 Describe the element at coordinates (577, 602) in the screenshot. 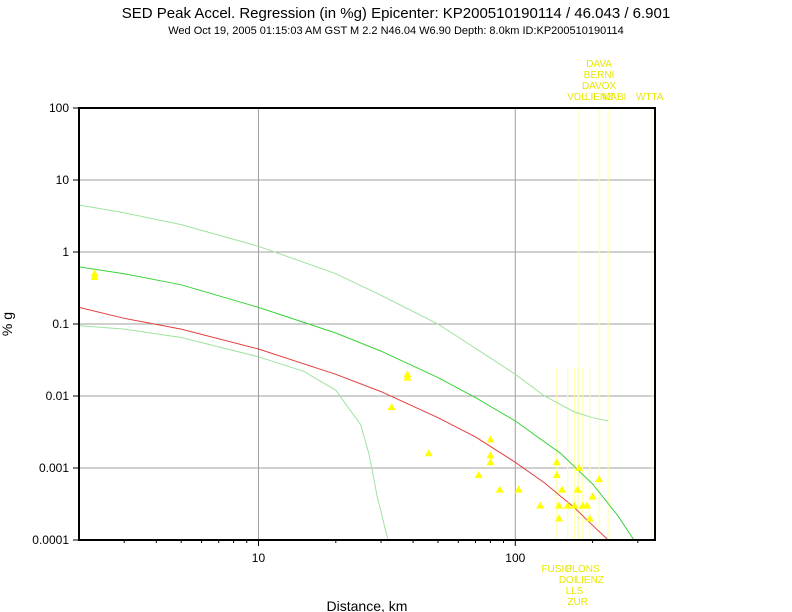

I see `station-label-bottom: ZUR` at that location.